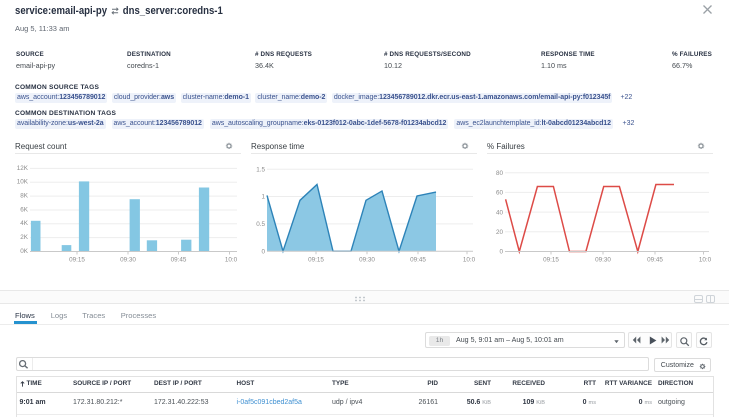 The width and height of the screenshot is (729, 417). Describe the element at coordinates (500, 232) in the screenshot. I see `svg-text: 20` at that location.